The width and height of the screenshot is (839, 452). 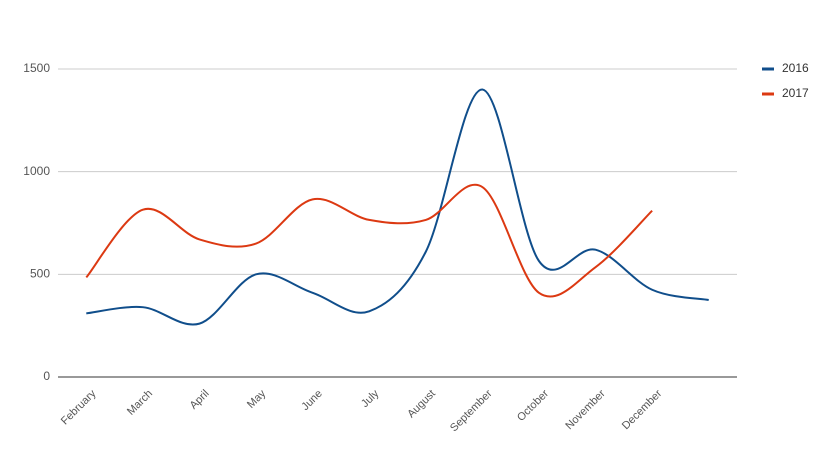 What do you see at coordinates (795, 68) in the screenshot?
I see `legend-label: 2016` at bounding box center [795, 68].